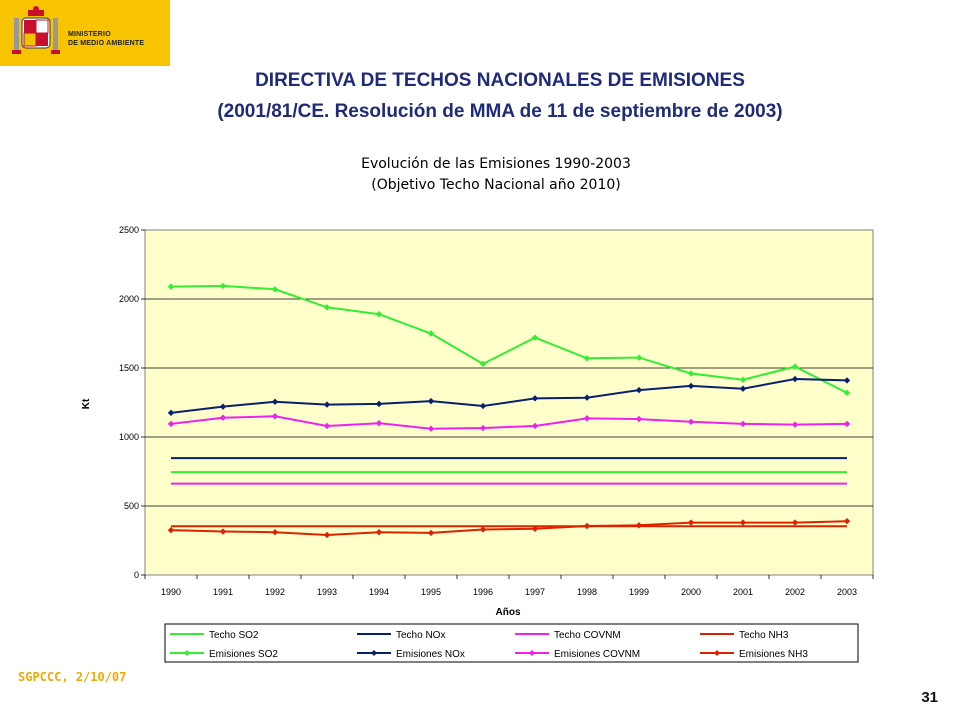  I want to click on x-tick-label: 1993, so click(327, 592).